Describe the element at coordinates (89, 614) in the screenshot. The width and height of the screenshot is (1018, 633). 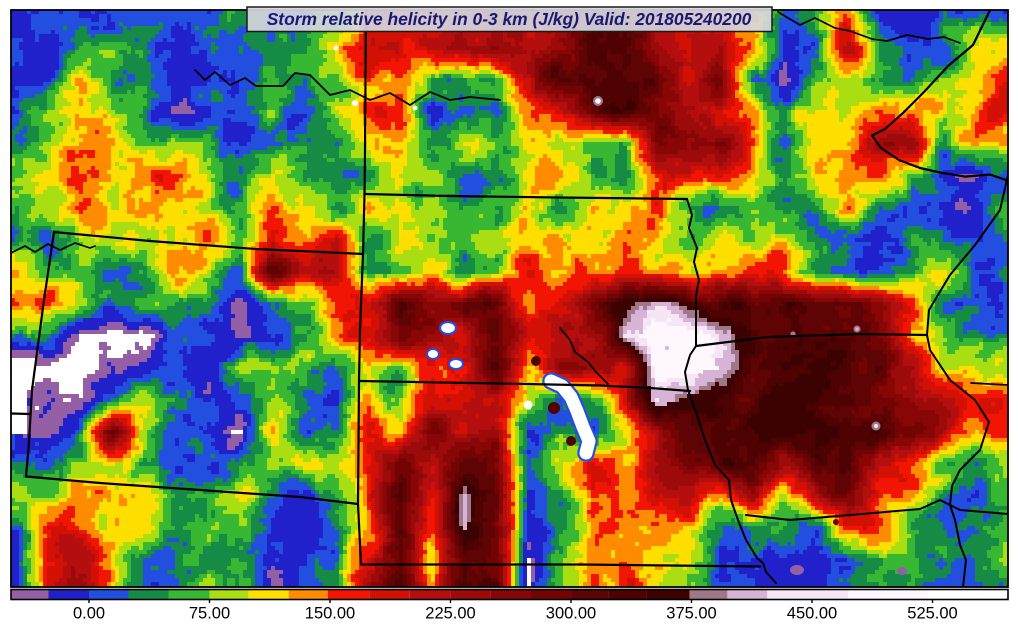
I see `svg-text: 0.00` at that location.